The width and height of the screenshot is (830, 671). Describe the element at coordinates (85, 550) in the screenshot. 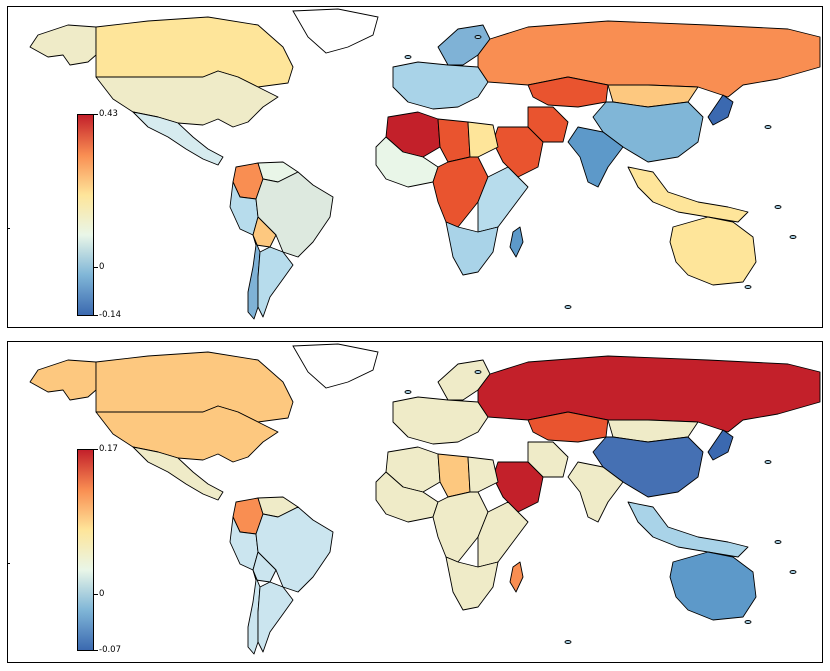

I see `colorbar-bottom` at that location.